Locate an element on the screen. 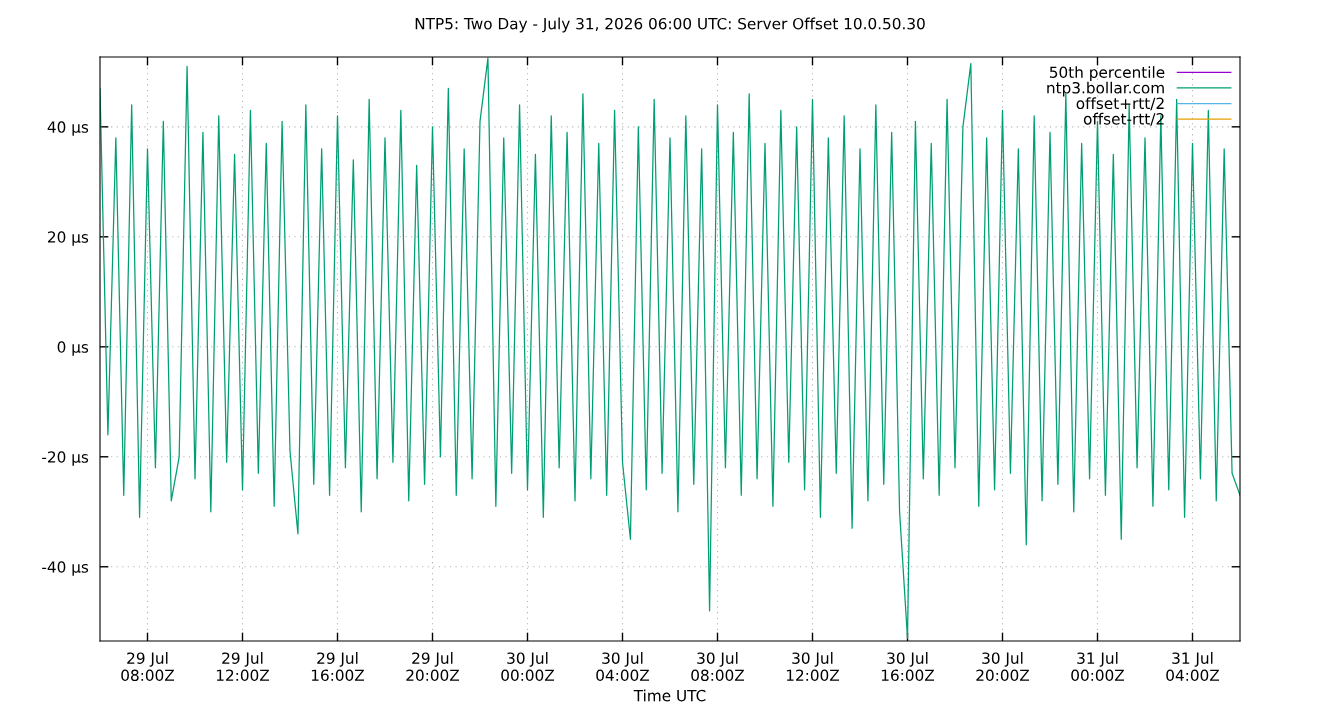 The height and width of the screenshot is (720, 1340). x-tick-label: 30 Jul 16:00Z is located at coordinates (908, 667).